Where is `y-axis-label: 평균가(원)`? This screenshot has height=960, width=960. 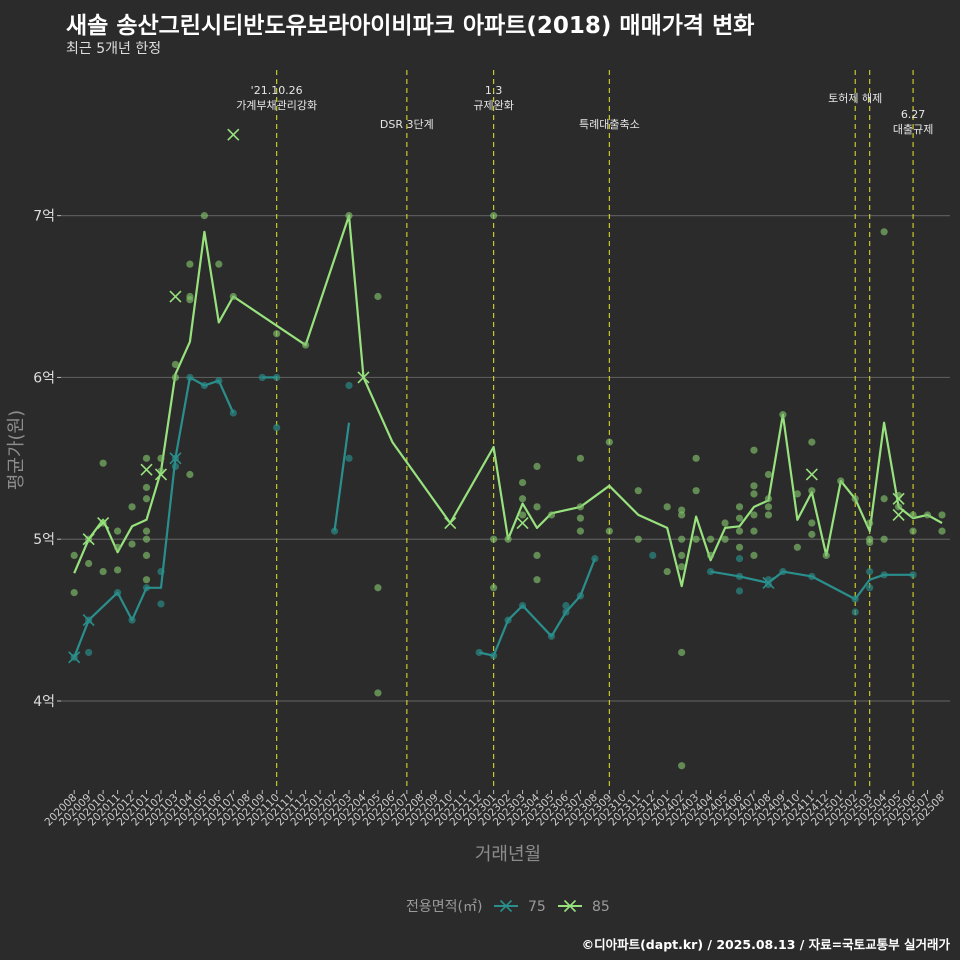
y-axis-label: 평균가(원) is located at coordinates (16, 450).